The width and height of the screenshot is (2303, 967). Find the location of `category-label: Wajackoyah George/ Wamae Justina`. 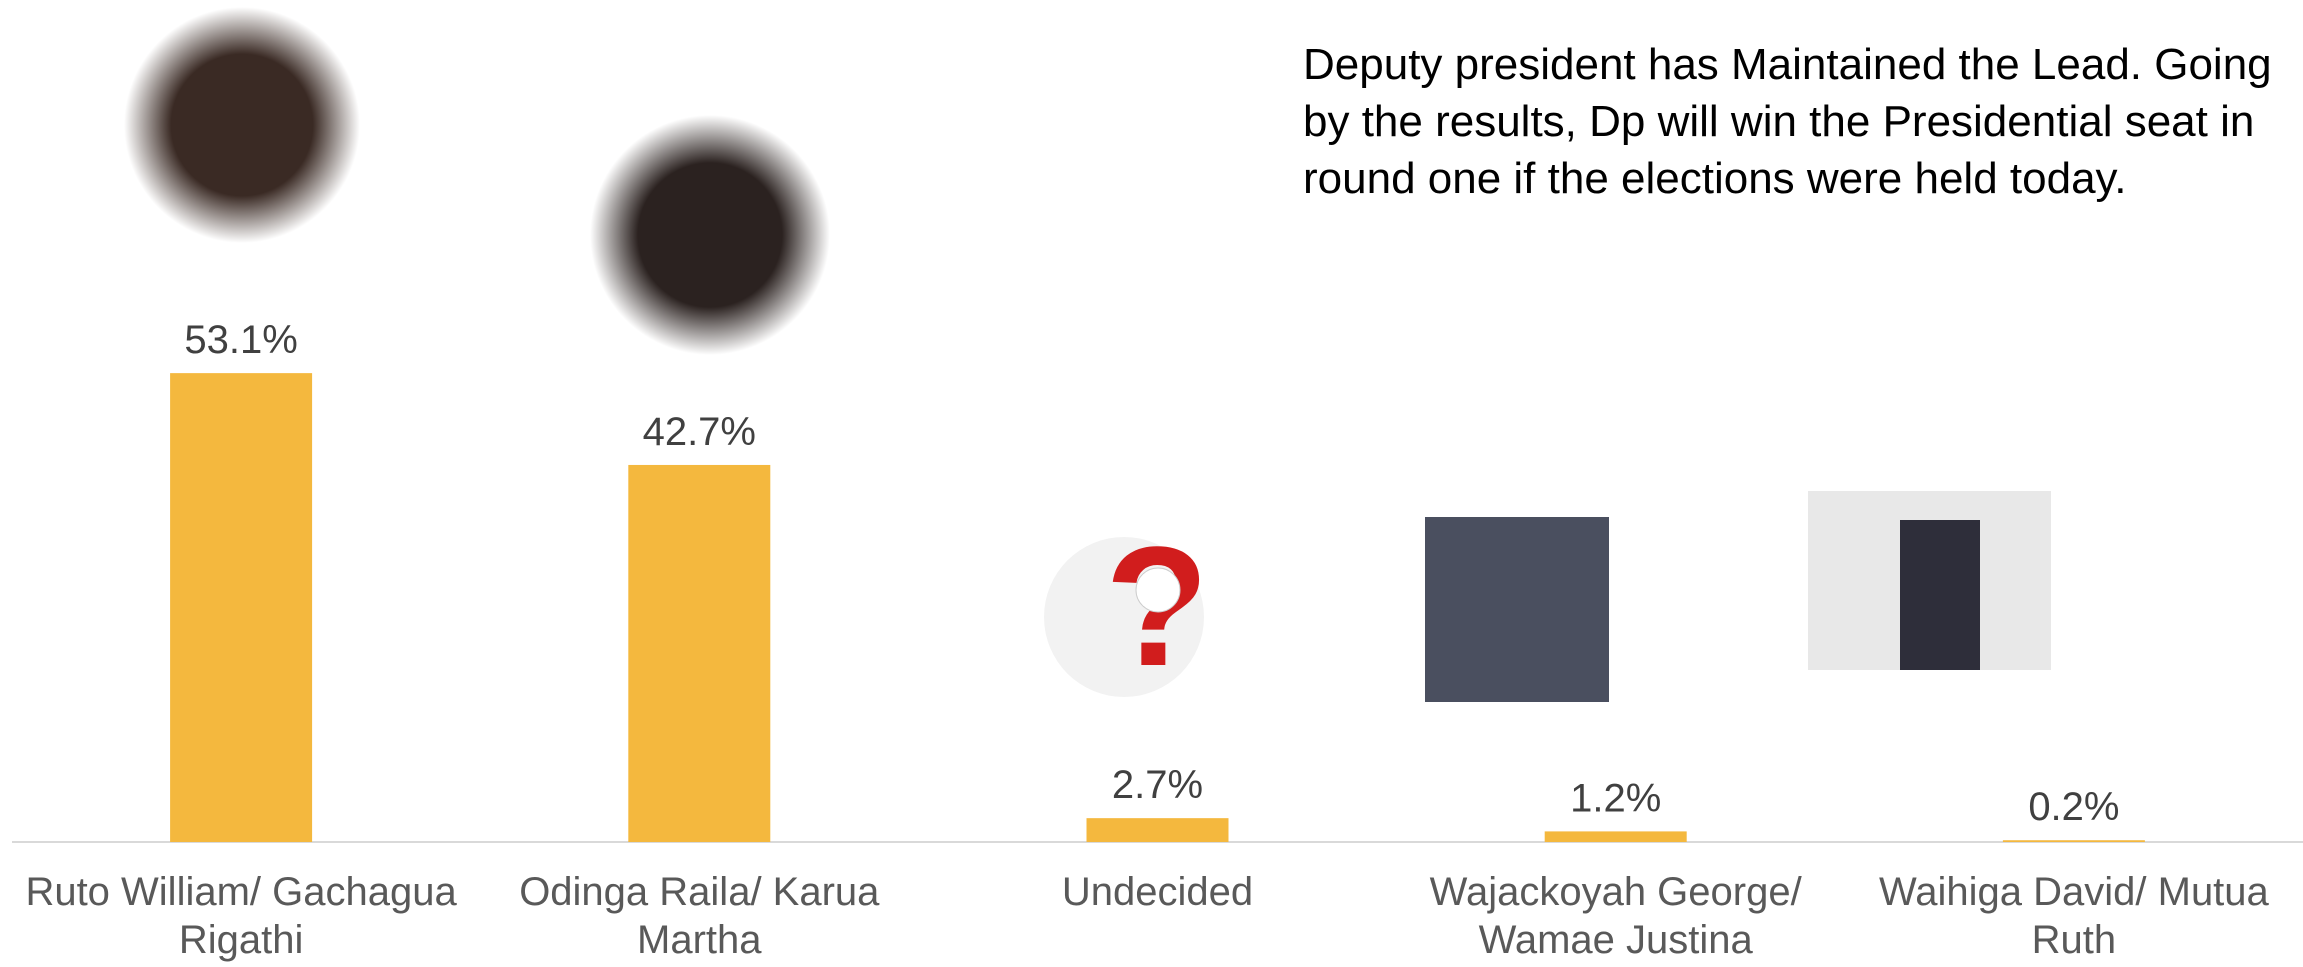

category-label: Wajackoyah George/ Wamae Justina is located at coordinates (1615, 916).